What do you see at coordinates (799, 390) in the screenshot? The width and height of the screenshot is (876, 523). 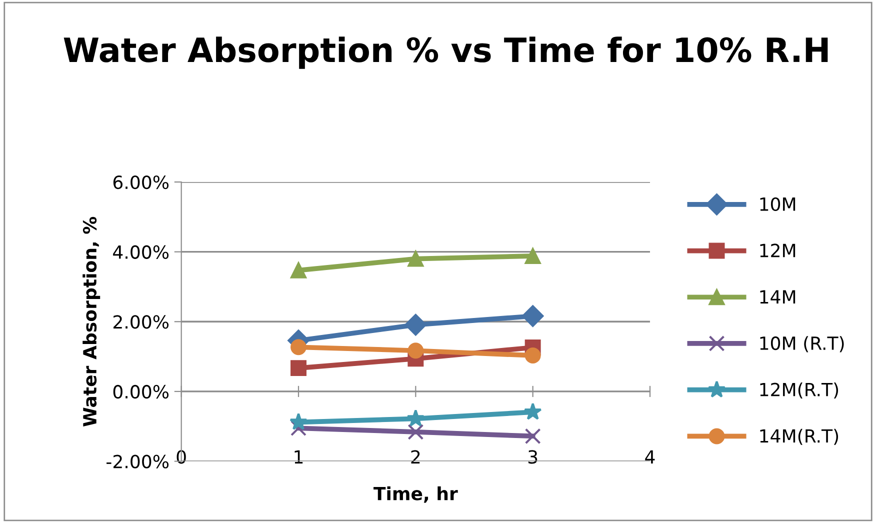 I see `legend-label: 12M(R.T)` at bounding box center [799, 390].